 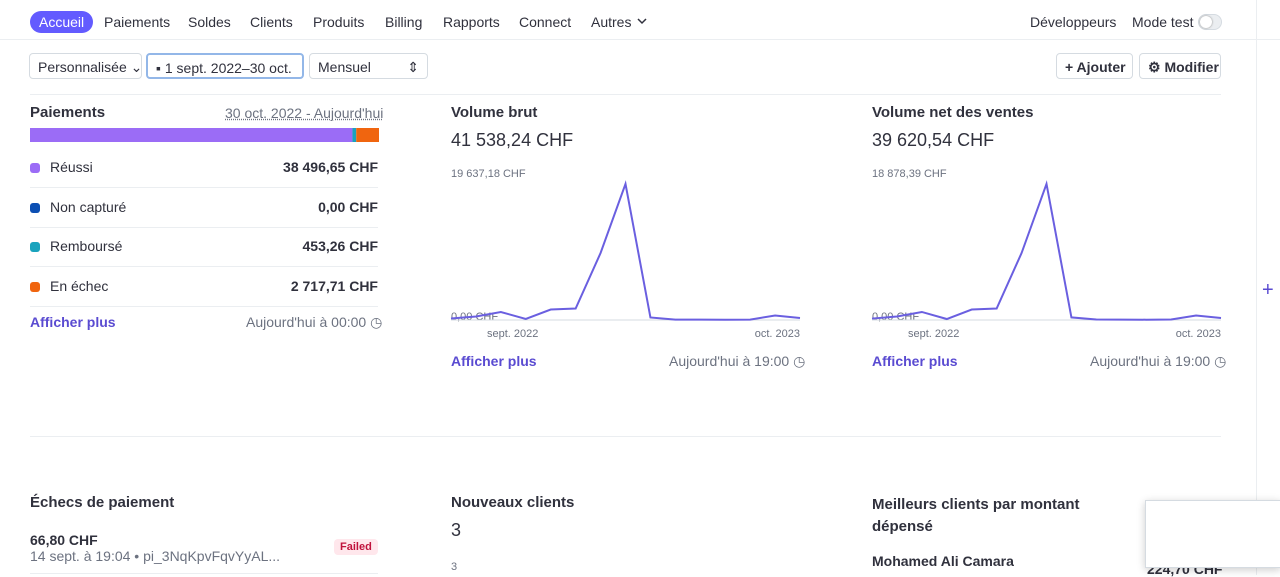 What do you see at coordinates (340, 246) in the screenshot?
I see `status-amount: 453,26 CHF` at bounding box center [340, 246].